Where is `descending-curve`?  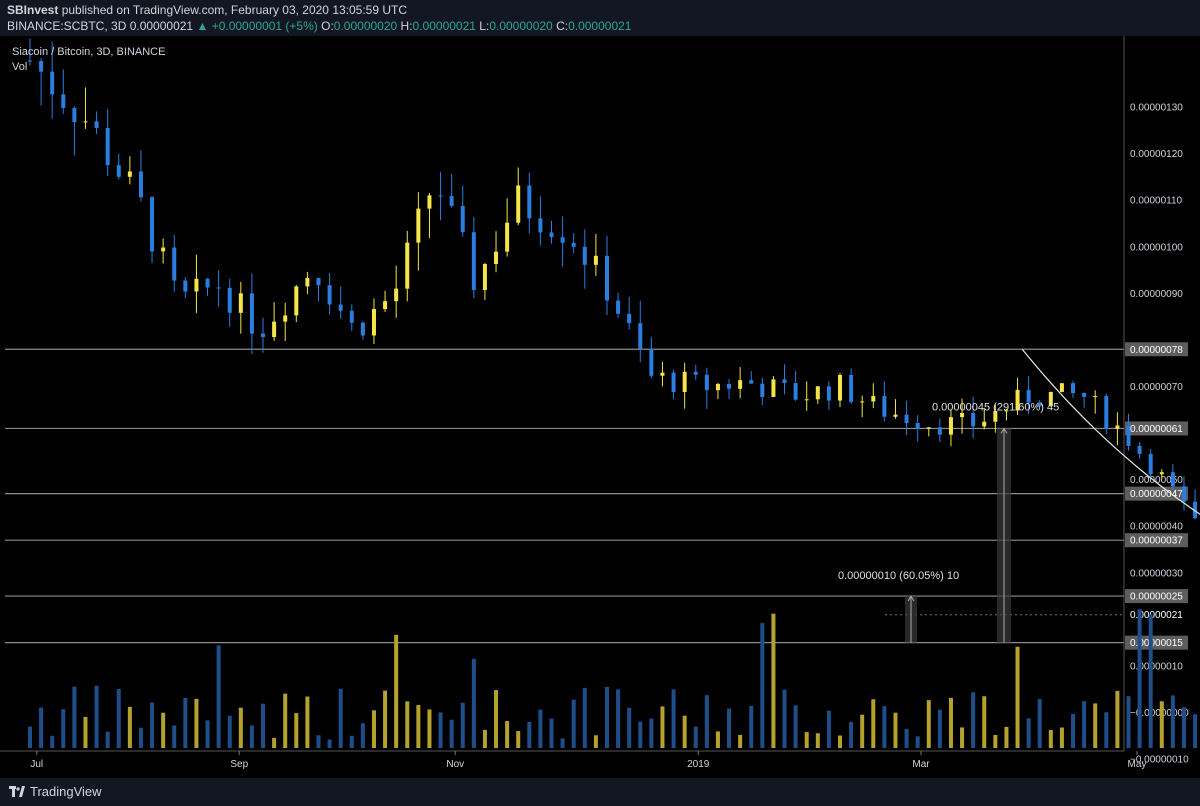
descending-curve is located at coordinates (1110, 431).